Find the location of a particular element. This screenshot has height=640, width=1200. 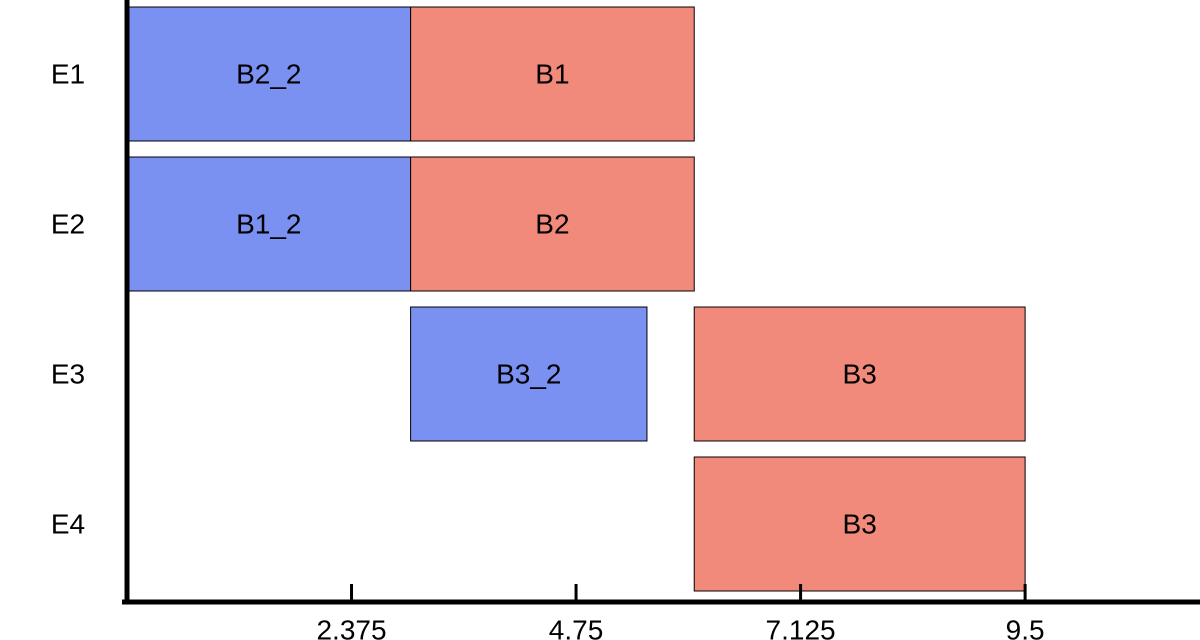

row-label-e4: E4 is located at coordinates (68, 524).